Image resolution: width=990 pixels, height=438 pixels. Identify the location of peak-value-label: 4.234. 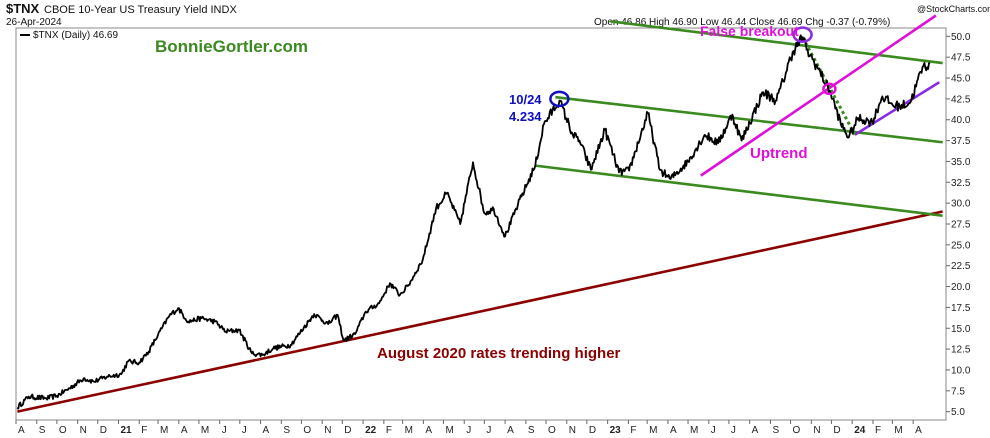
(525, 116).